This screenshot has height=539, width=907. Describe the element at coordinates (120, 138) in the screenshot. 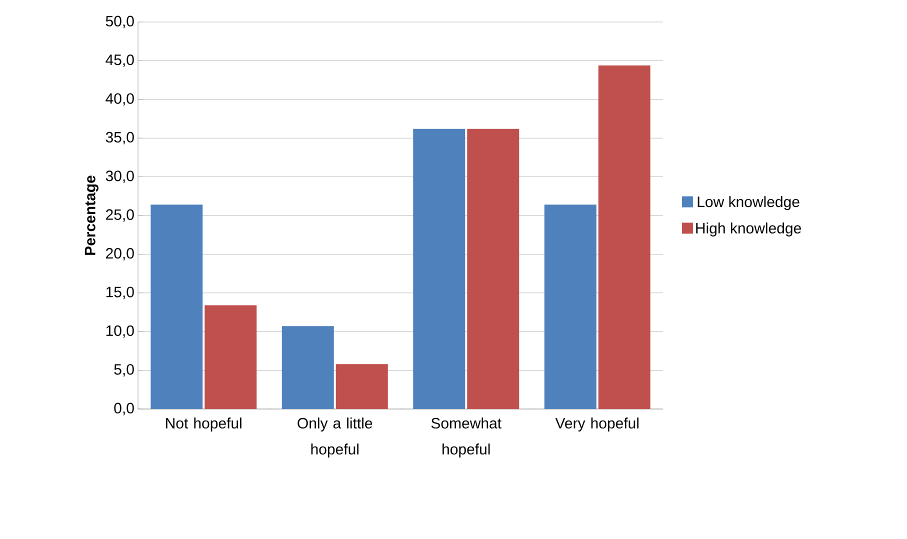

I see `y-tick-label: 35,0` at that location.